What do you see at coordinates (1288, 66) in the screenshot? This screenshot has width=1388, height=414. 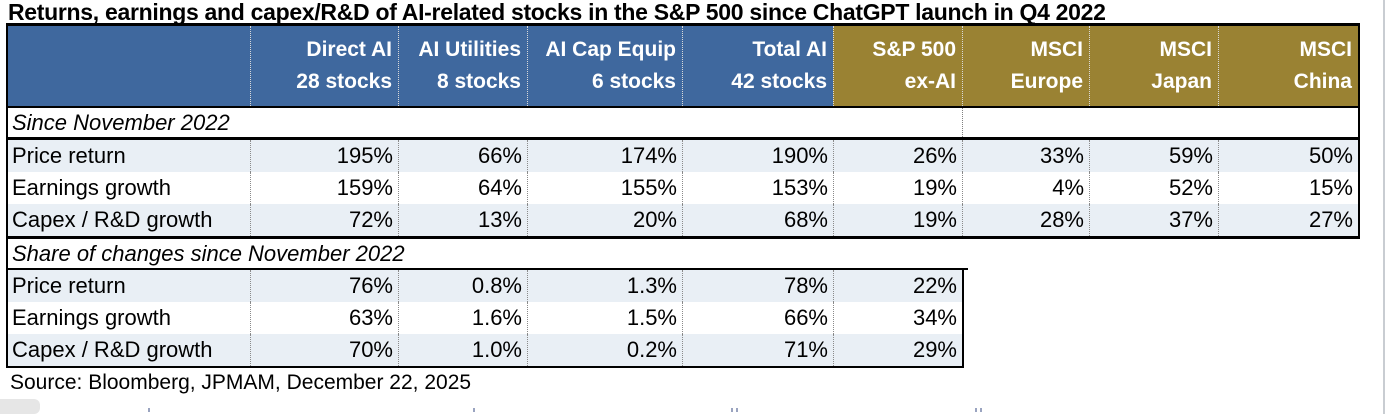 I see `column-header-msci-china: MSCI China` at bounding box center [1288, 66].